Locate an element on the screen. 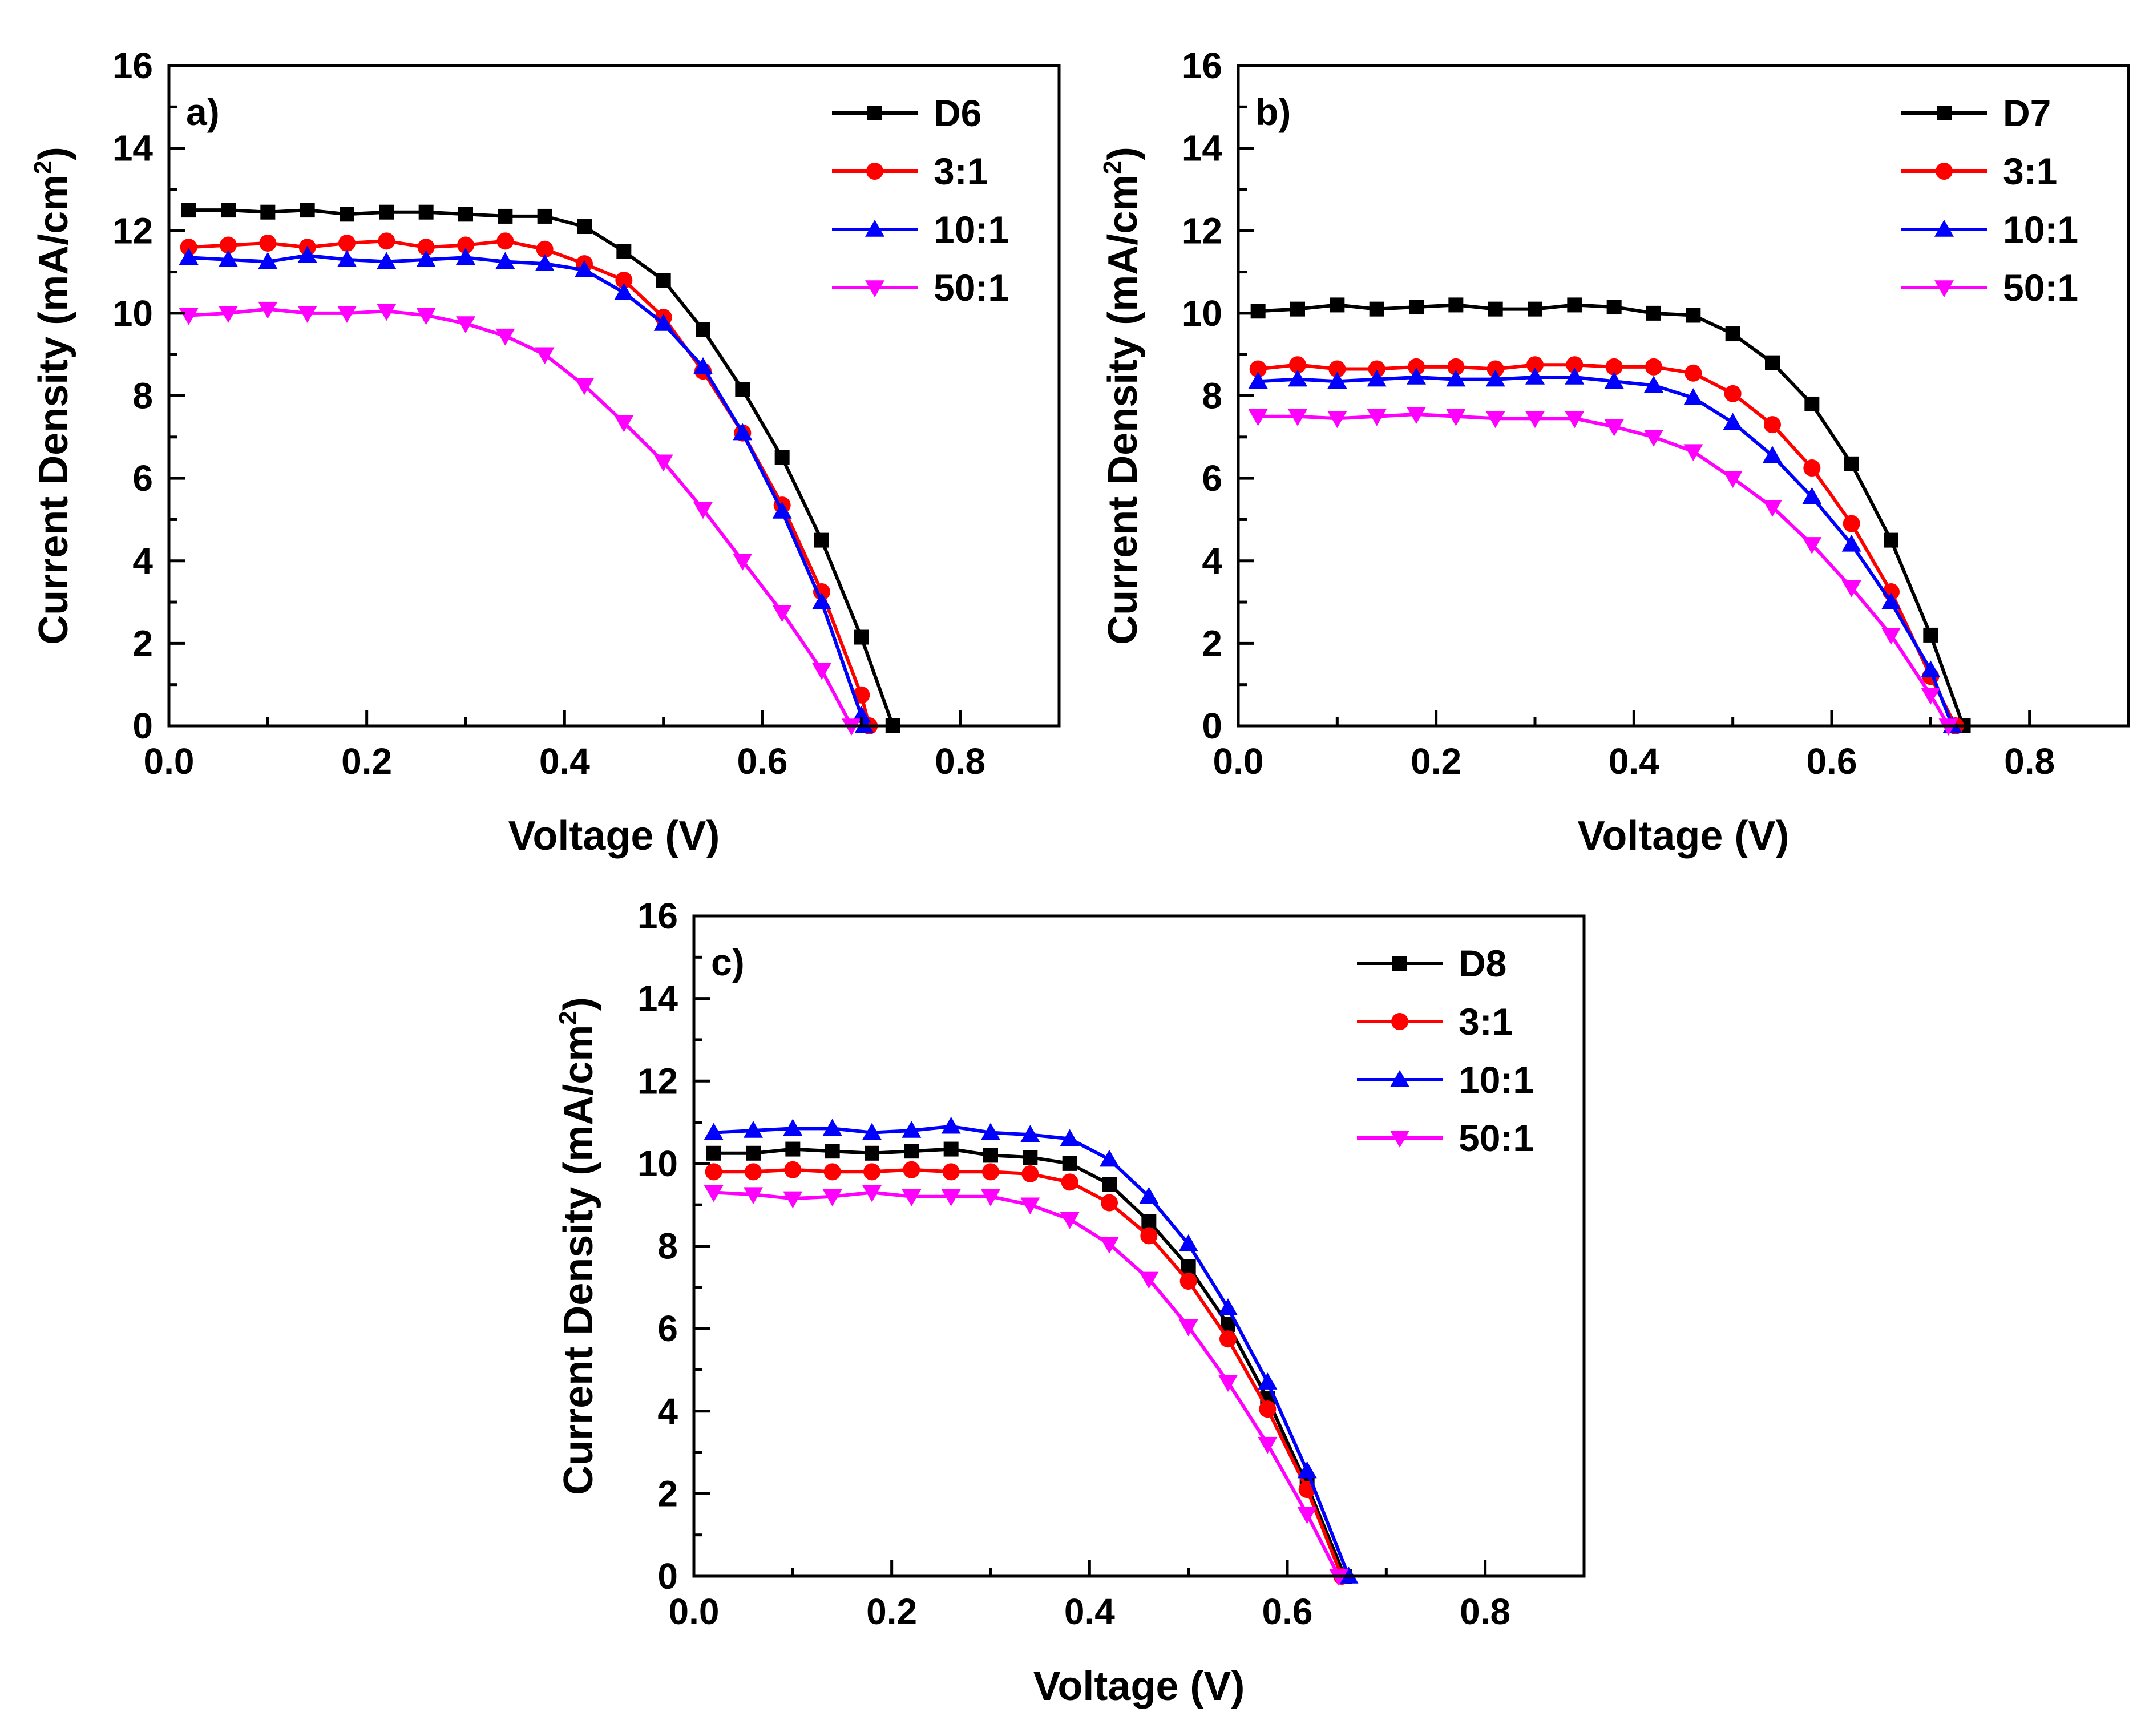 The image size is (2149, 1736). legend: D6 3:1 10:1 50:1 is located at coordinates (920, 200).